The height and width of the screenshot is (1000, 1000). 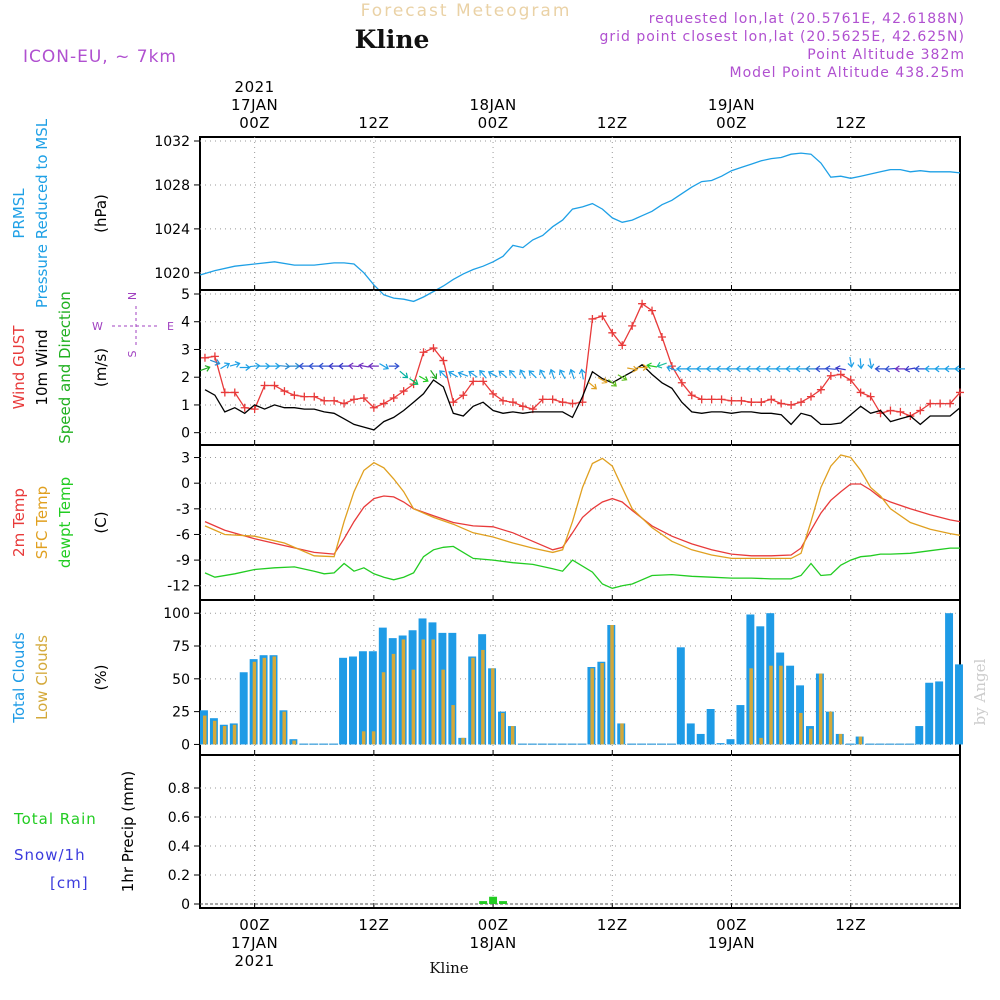 I want to click on credit-watermark: by Angel, so click(x=980, y=691).